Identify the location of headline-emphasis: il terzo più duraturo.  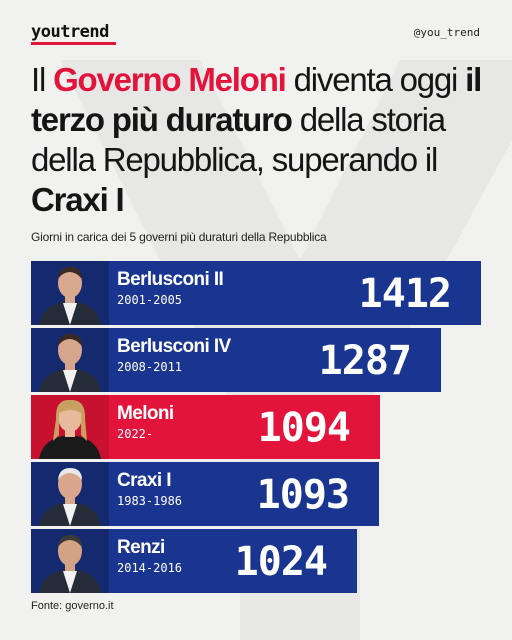
(256, 99).